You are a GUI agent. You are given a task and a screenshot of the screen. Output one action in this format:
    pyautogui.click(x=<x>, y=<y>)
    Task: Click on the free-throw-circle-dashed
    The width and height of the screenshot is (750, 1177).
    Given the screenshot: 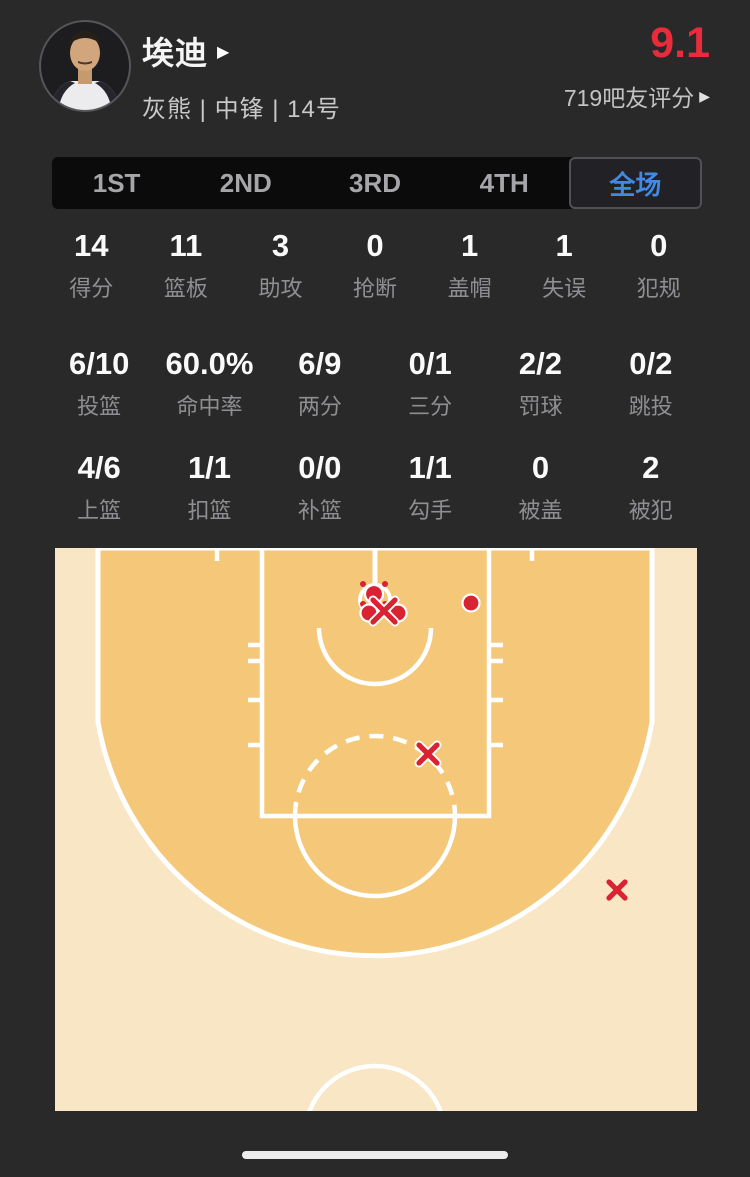 What is the action you would take?
    pyautogui.click(x=375, y=775)
    